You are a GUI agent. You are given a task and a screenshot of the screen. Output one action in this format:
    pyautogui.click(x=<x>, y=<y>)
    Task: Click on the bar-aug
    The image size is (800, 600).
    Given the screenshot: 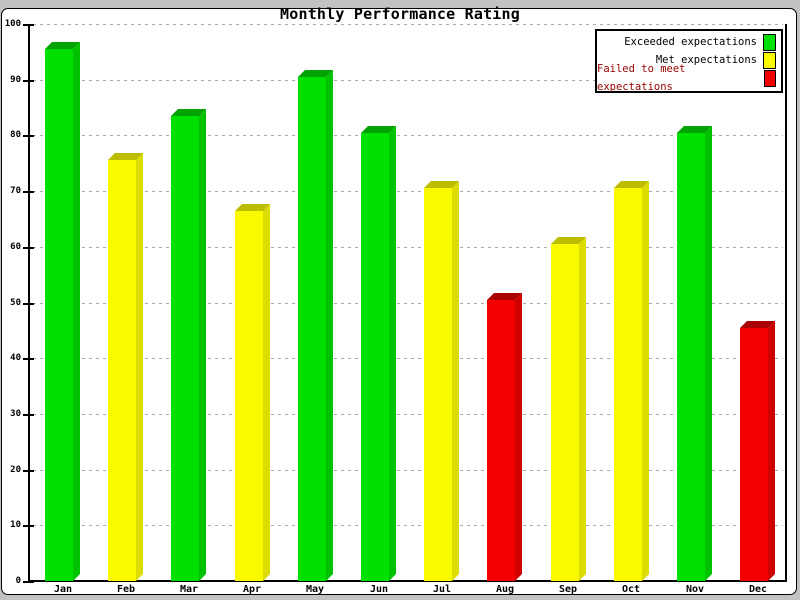 What is the action you would take?
    pyautogui.click(x=501, y=440)
    